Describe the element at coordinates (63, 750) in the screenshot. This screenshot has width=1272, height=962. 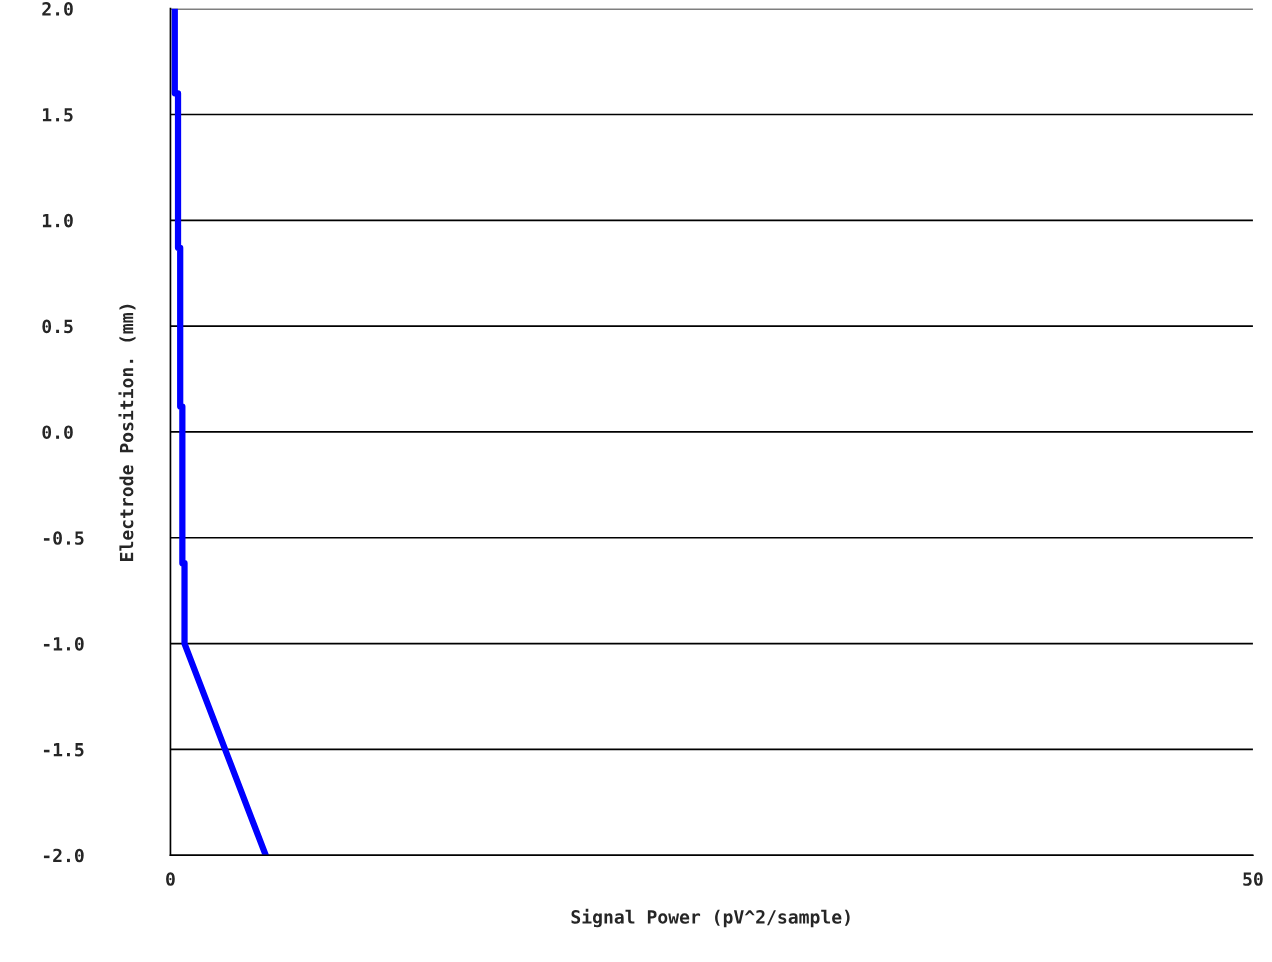
I see `y-tick-label: -1.5` at that location.